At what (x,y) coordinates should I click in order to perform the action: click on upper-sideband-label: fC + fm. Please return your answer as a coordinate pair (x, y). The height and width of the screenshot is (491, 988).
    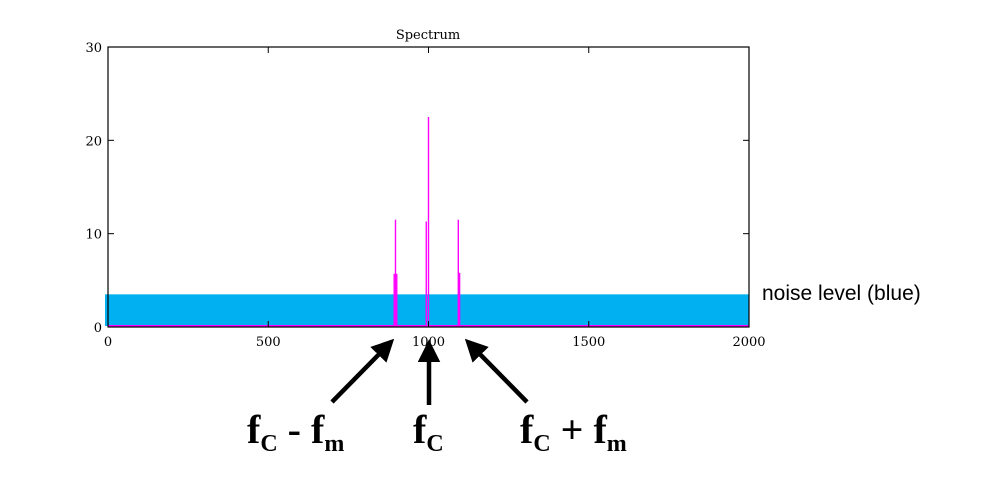
    Looking at the image, I should click on (573, 432).